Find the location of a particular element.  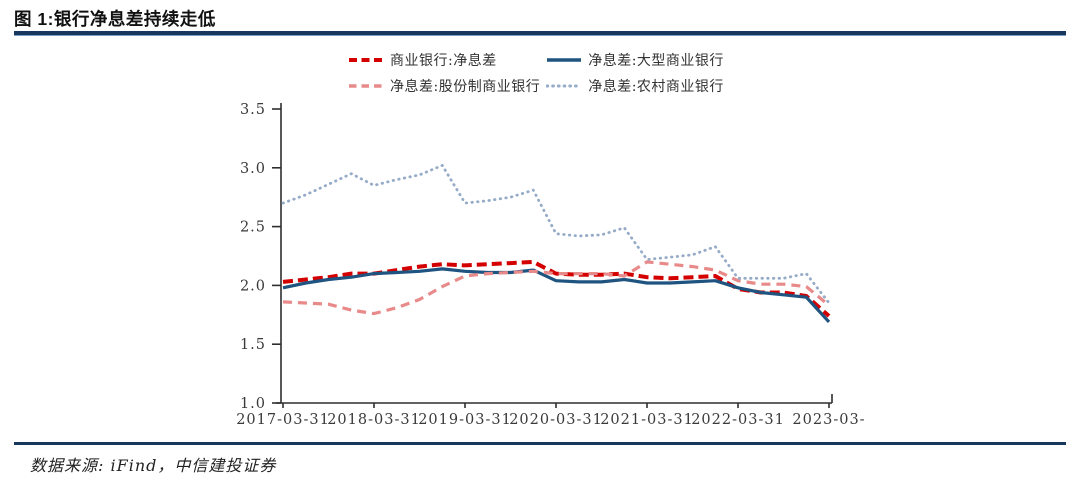

chart-legend: 商业银行:净息差 净息差:大型商业银行净息差:股份制商业银行 净息差:农村商业银行 is located at coordinates (536, 73).